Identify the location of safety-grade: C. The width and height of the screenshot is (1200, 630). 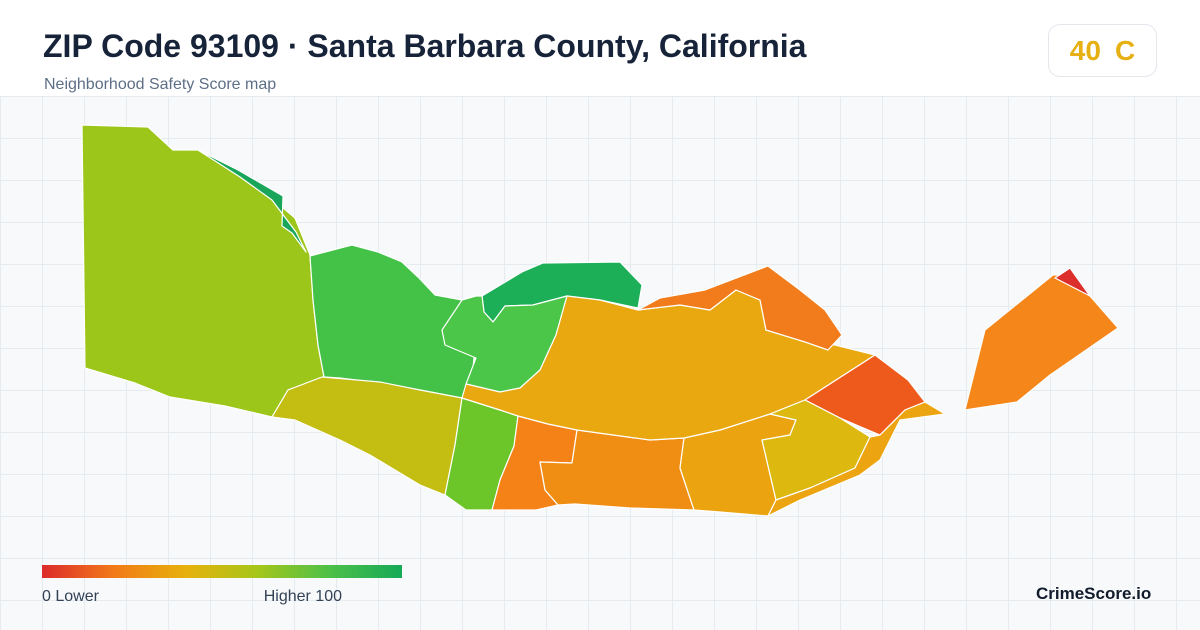
(1125, 50).